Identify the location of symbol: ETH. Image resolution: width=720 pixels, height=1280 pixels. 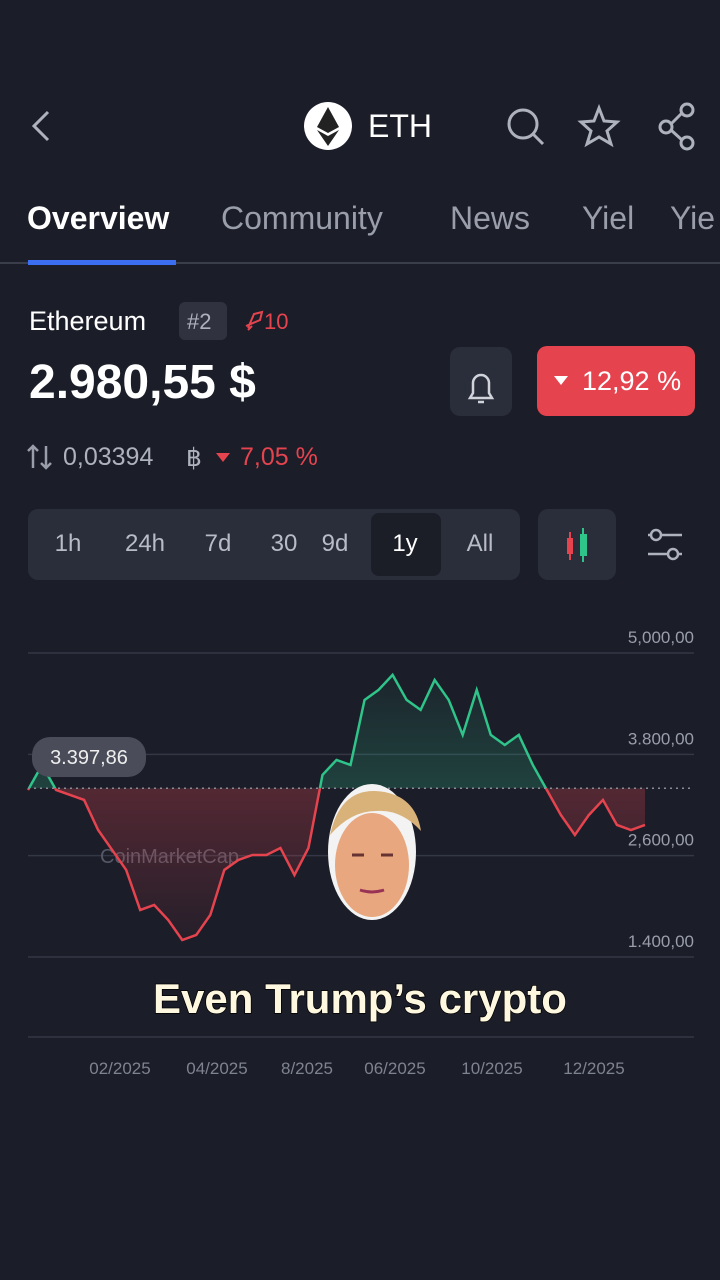
(400, 126).